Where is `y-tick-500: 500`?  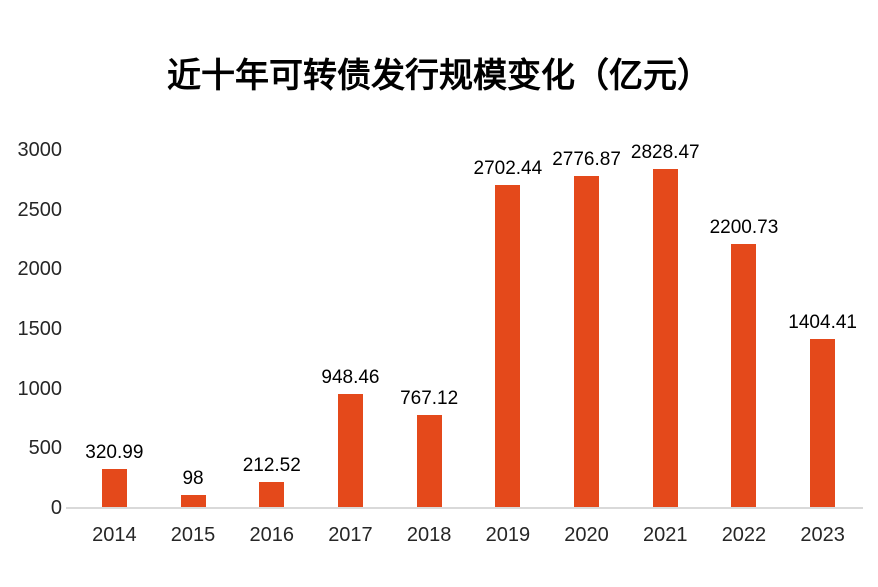
y-tick-500: 500 is located at coordinates (45, 448).